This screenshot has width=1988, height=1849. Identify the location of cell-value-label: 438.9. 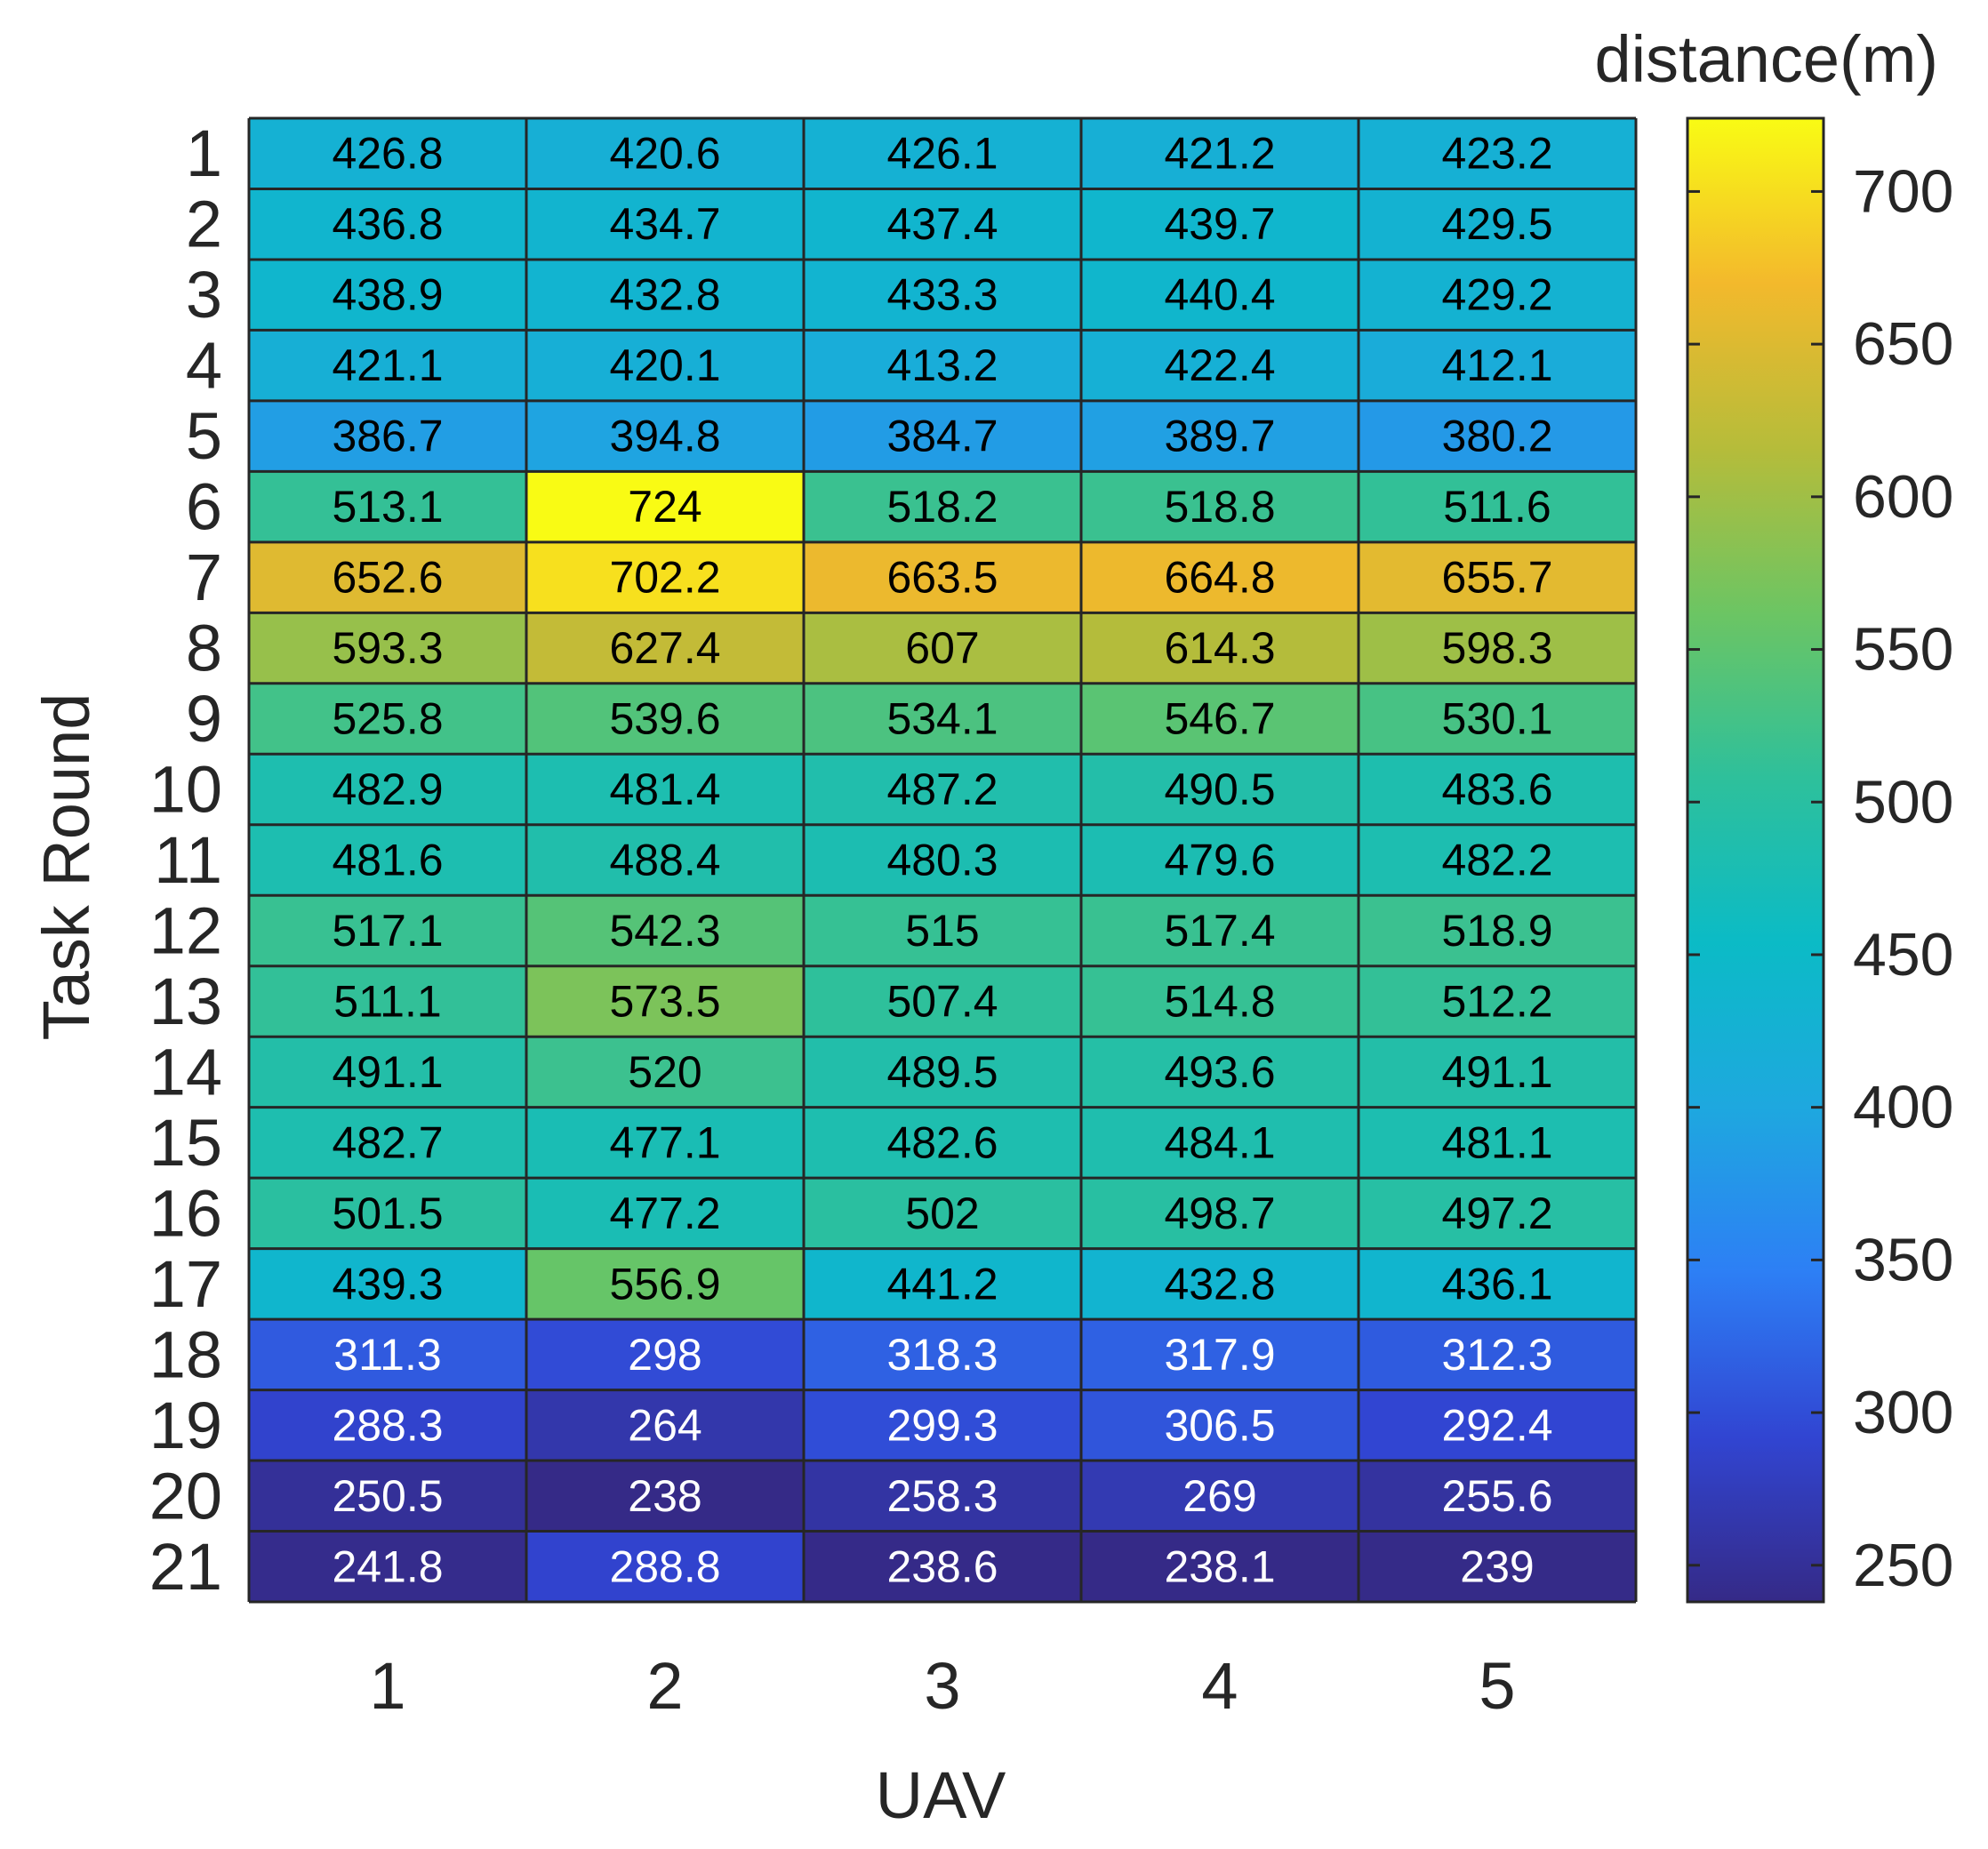
(387, 295).